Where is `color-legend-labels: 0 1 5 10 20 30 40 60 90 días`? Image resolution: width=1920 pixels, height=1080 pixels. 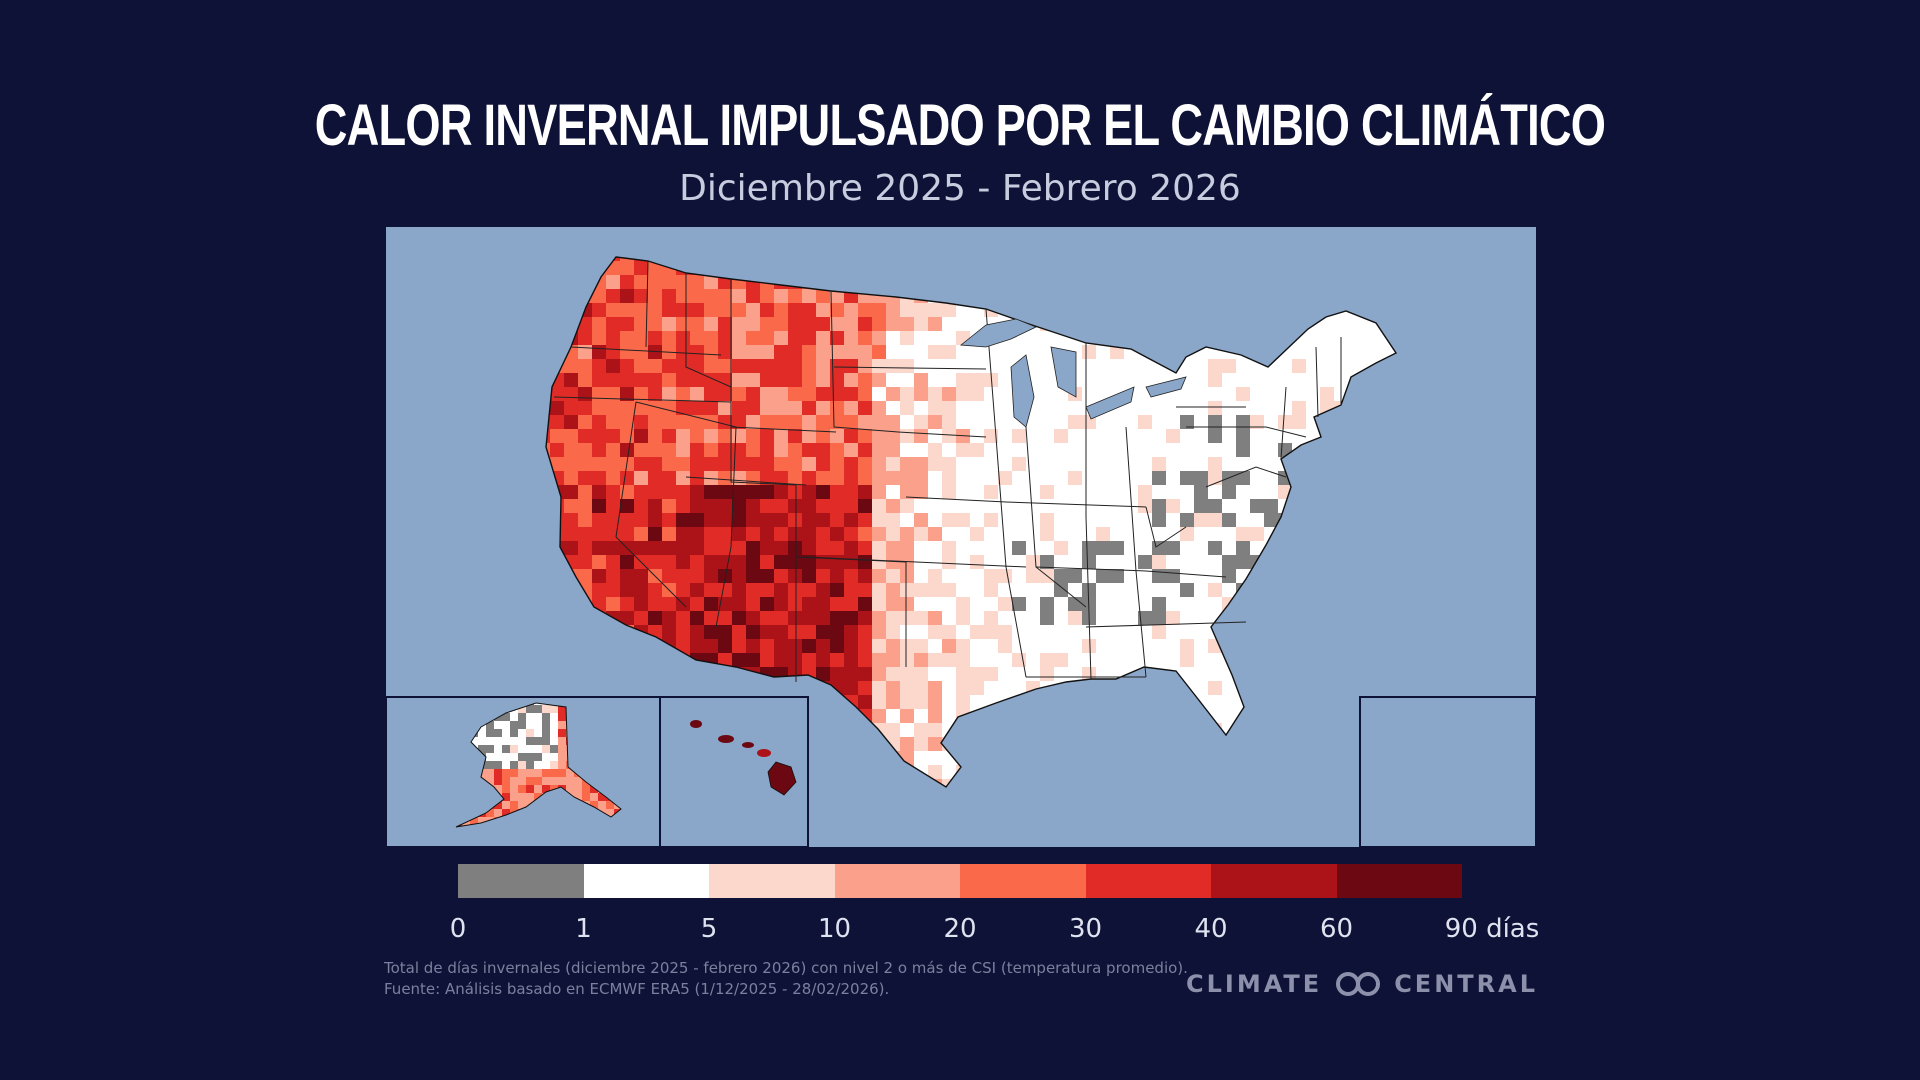 color-legend-labels: 0 1 5 10 20 30 40 60 90 días is located at coordinates (960, 934).